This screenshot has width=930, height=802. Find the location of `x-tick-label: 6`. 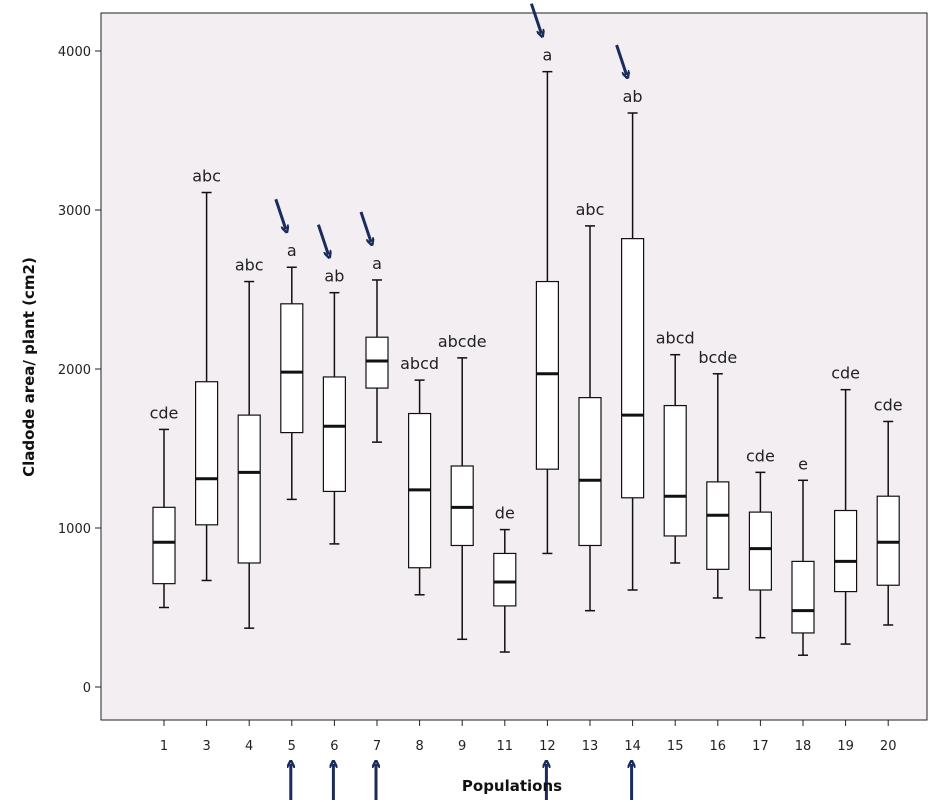

x-tick-label: 6 is located at coordinates (334, 746).